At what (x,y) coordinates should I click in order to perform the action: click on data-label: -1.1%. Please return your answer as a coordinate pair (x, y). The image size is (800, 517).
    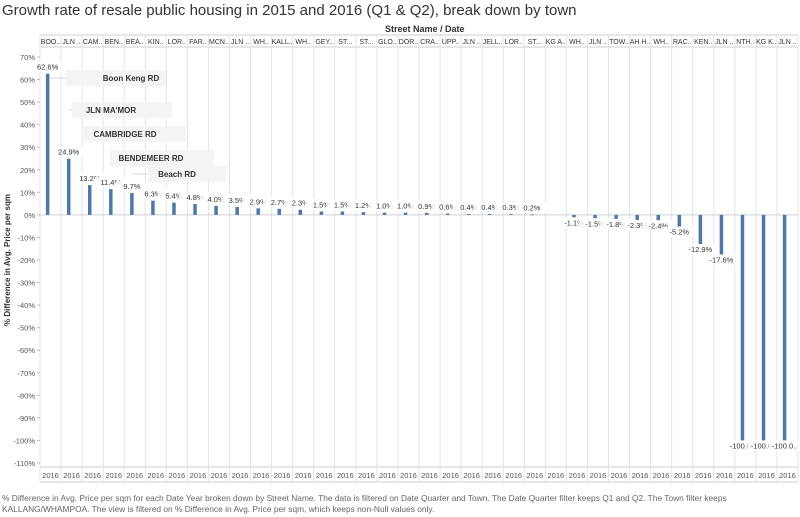
    Looking at the image, I should click on (574, 222).